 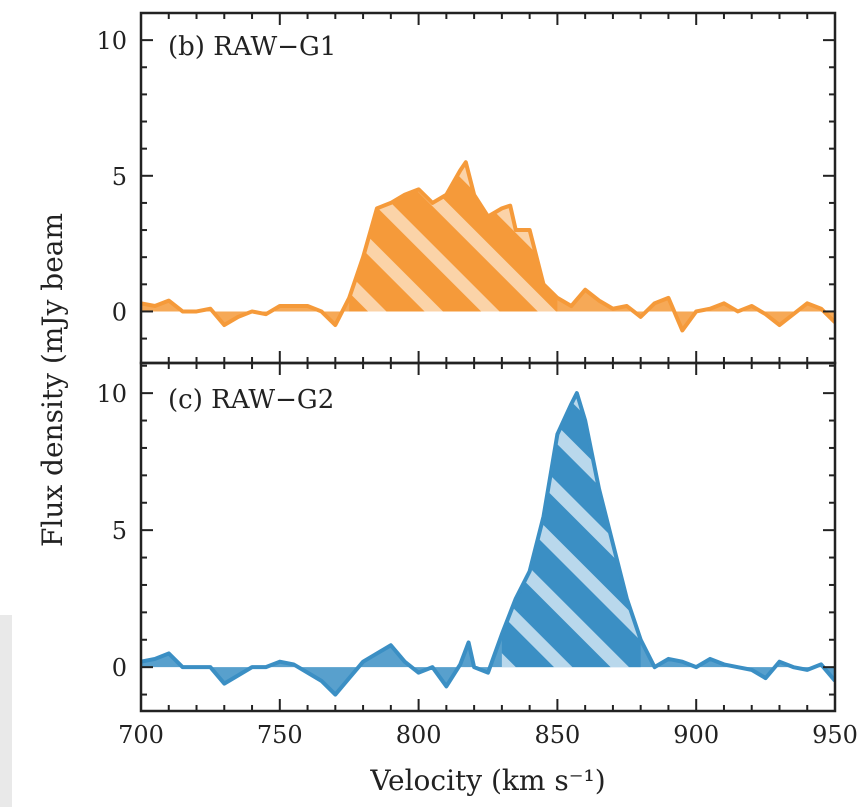 I want to click on y-tick-label-c: 10, so click(x=111, y=394).